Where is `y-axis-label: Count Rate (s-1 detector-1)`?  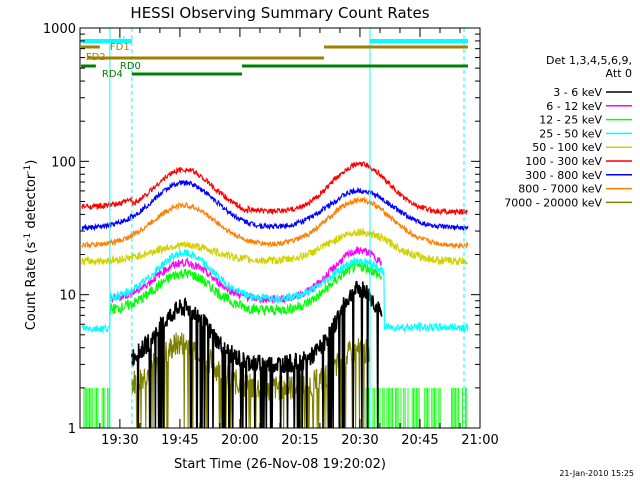
y-axis-label: Count Rate (s-1 detector-1) is located at coordinates (31, 245).